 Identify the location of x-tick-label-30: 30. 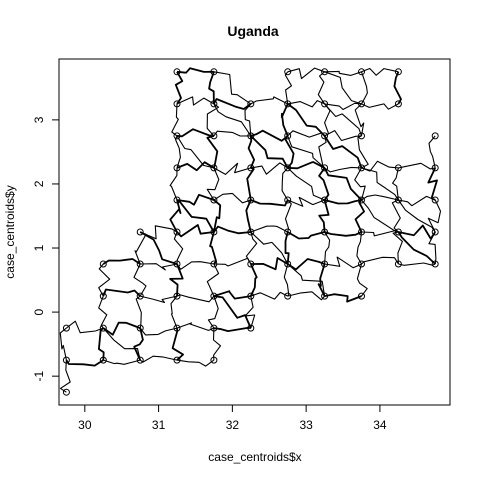
(85, 425).